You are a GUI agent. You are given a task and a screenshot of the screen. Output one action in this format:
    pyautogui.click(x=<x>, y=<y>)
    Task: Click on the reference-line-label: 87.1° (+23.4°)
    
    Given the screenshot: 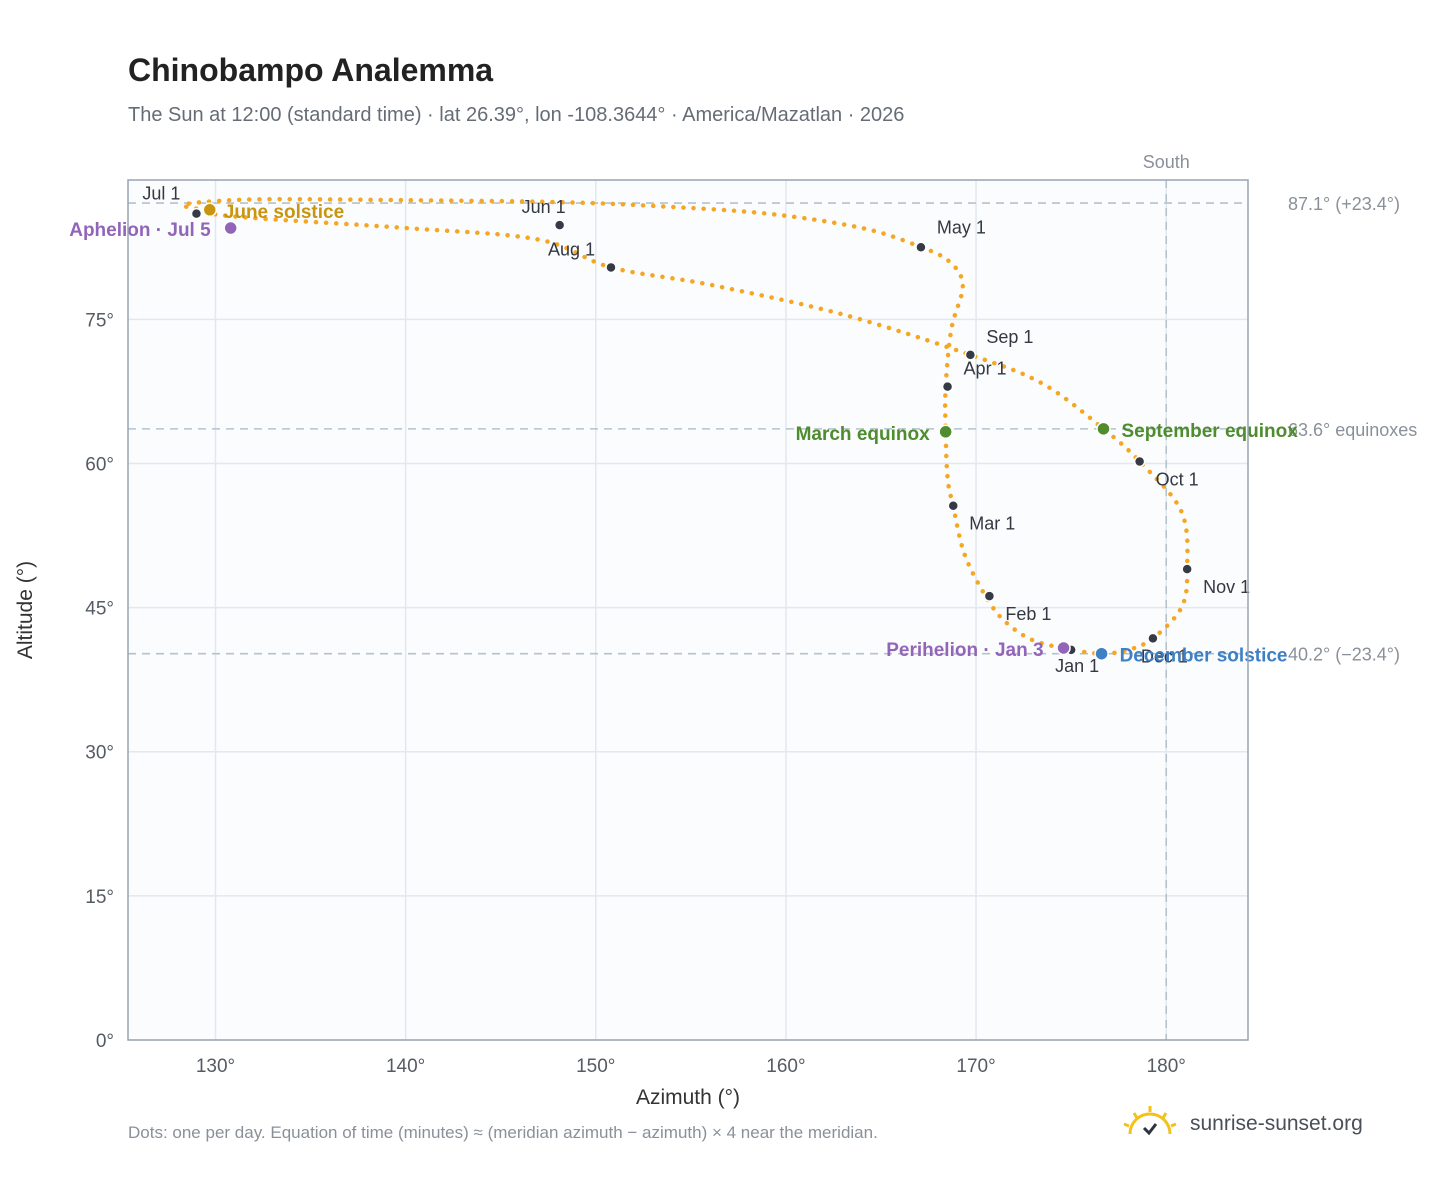 What is the action you would take?
    pyautogui.click(x=1344, y=204)
    